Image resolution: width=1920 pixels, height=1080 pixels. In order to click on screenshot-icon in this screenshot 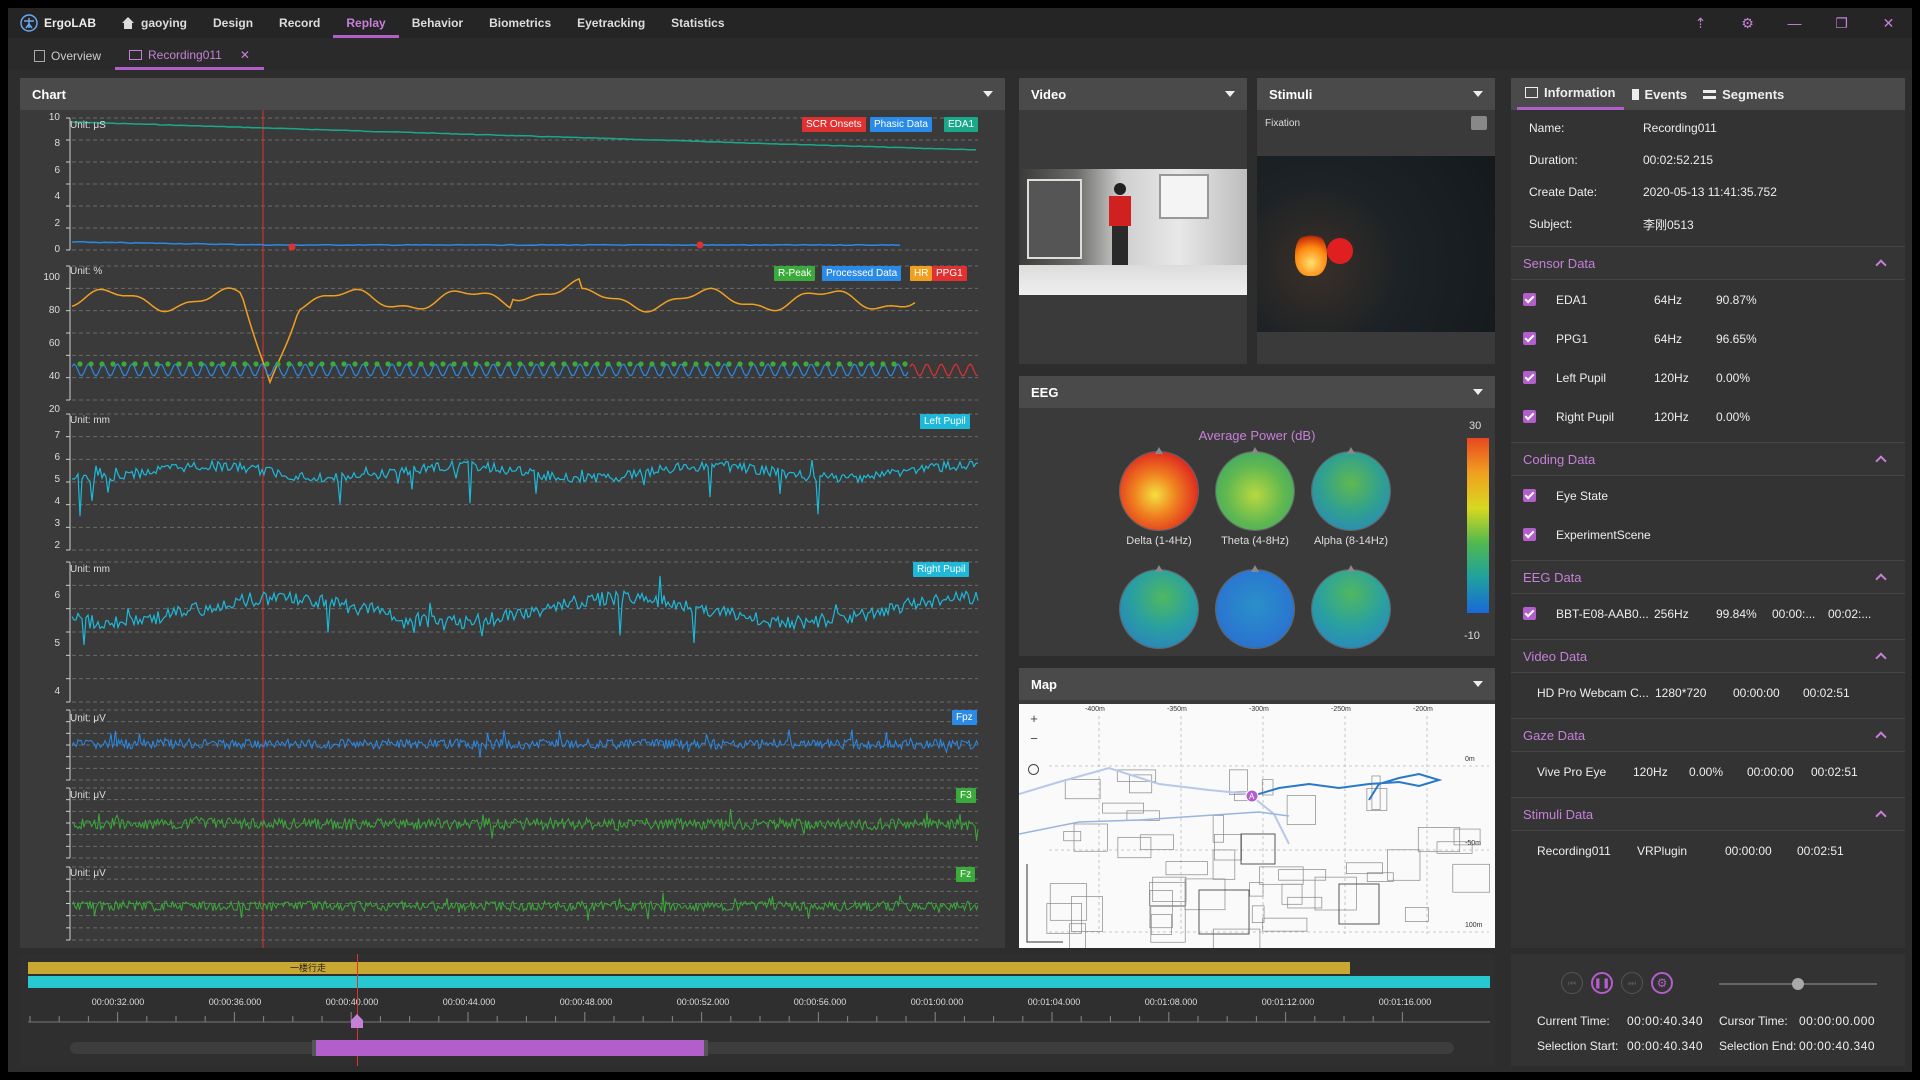, I will do `click(1479, 123)`.